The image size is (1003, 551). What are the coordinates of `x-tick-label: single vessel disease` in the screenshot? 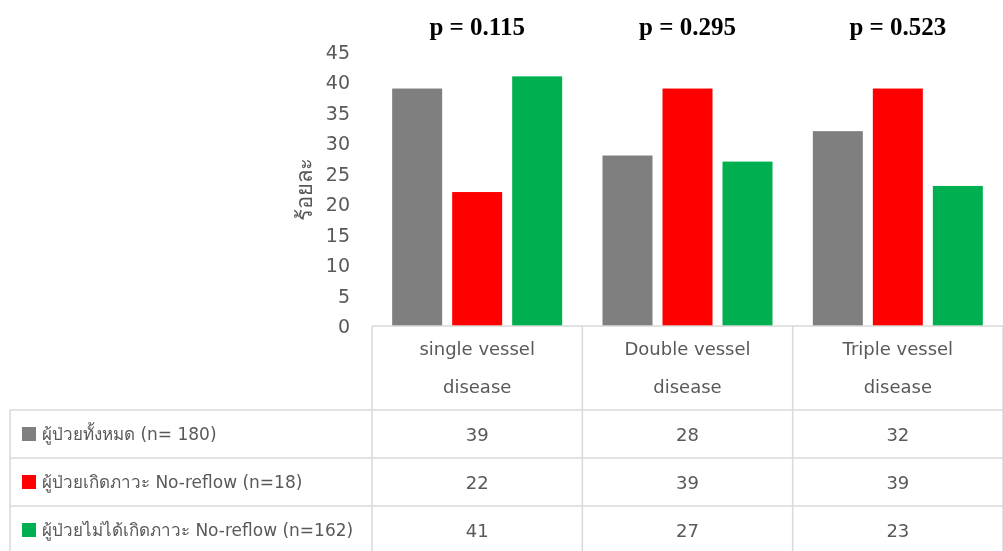 It's located at (477, 367).